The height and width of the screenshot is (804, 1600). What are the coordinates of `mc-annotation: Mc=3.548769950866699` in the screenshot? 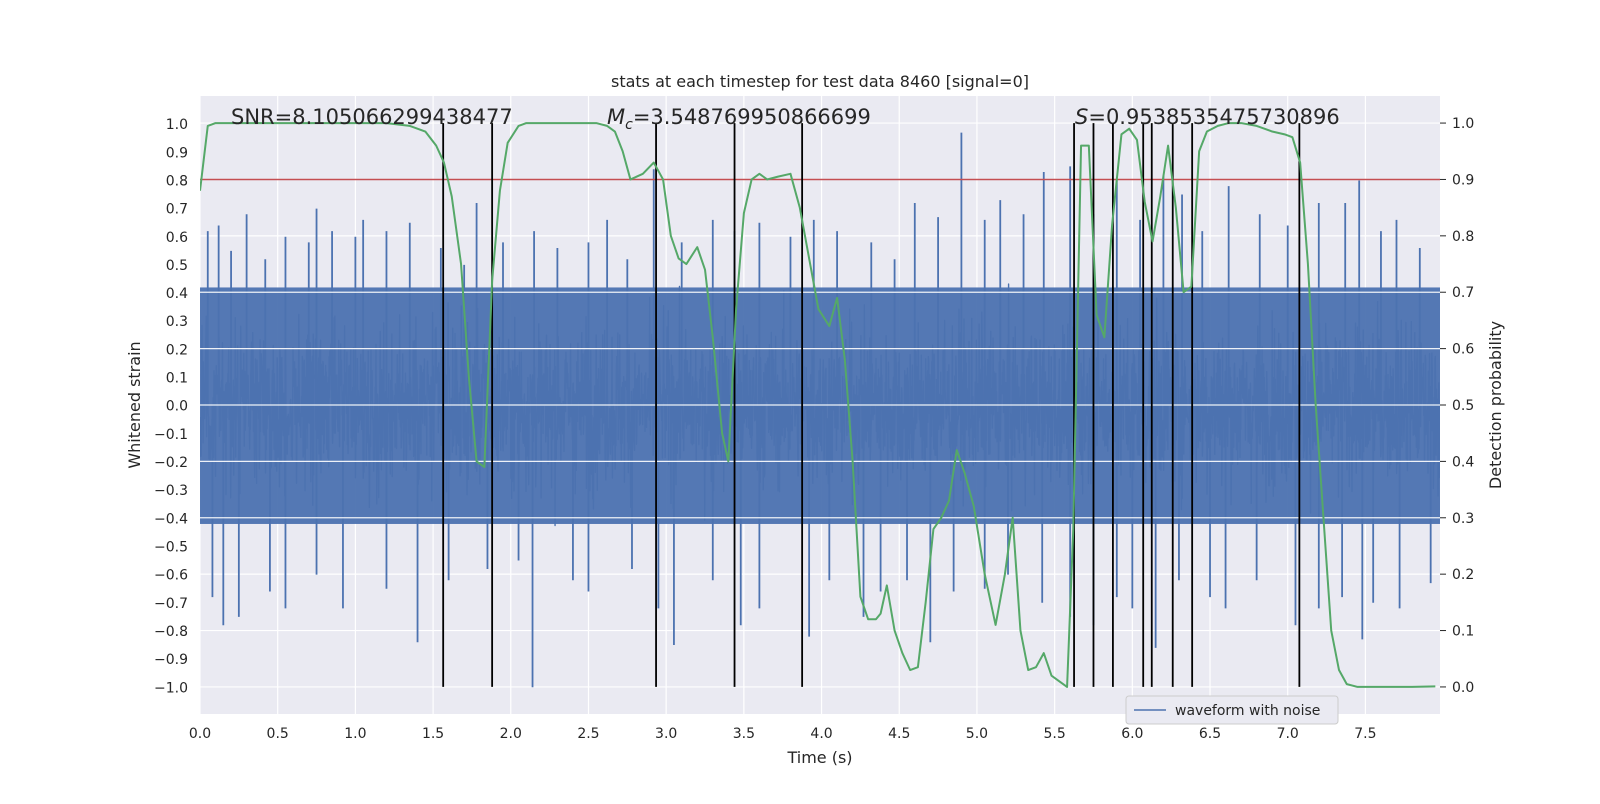 It's located at (739, 119).